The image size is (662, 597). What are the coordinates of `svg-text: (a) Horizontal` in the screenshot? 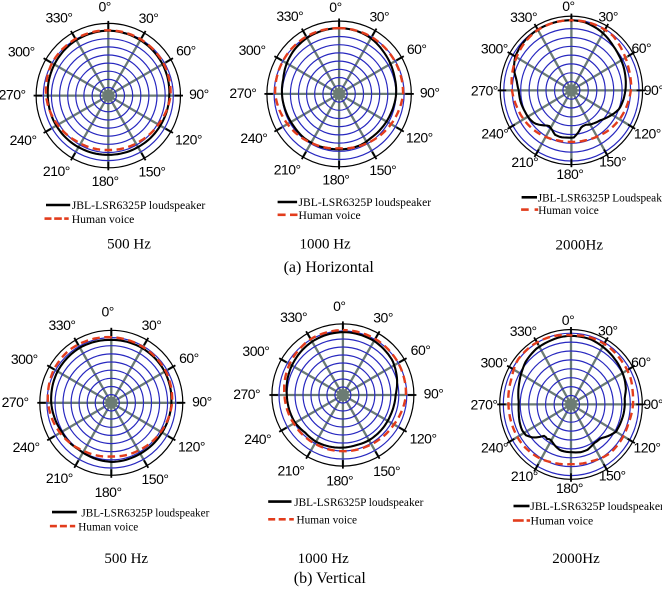 It's located at (329, 267).